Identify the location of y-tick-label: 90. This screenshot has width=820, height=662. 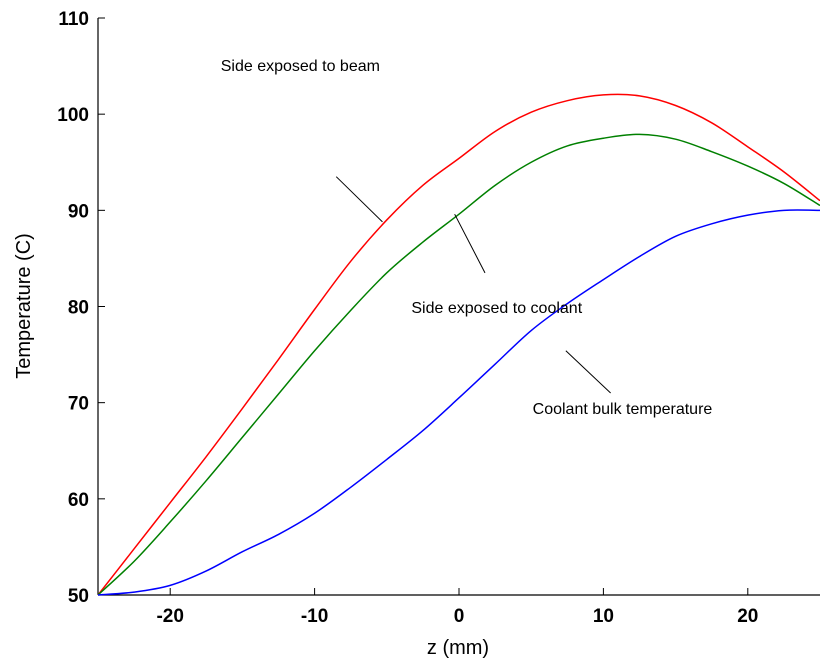
(78, 211).